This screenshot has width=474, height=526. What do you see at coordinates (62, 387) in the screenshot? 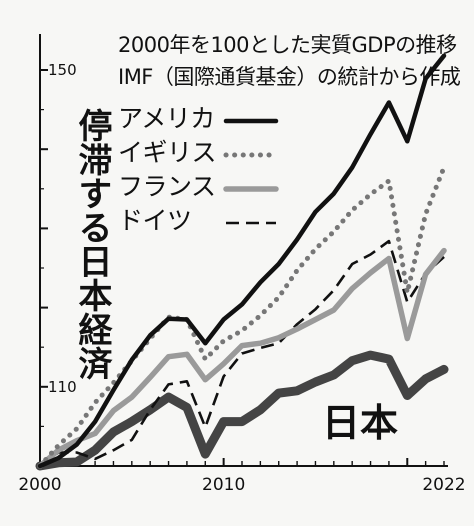
I see `y-tick-label-110: 110` at bounding box center [62, 387].